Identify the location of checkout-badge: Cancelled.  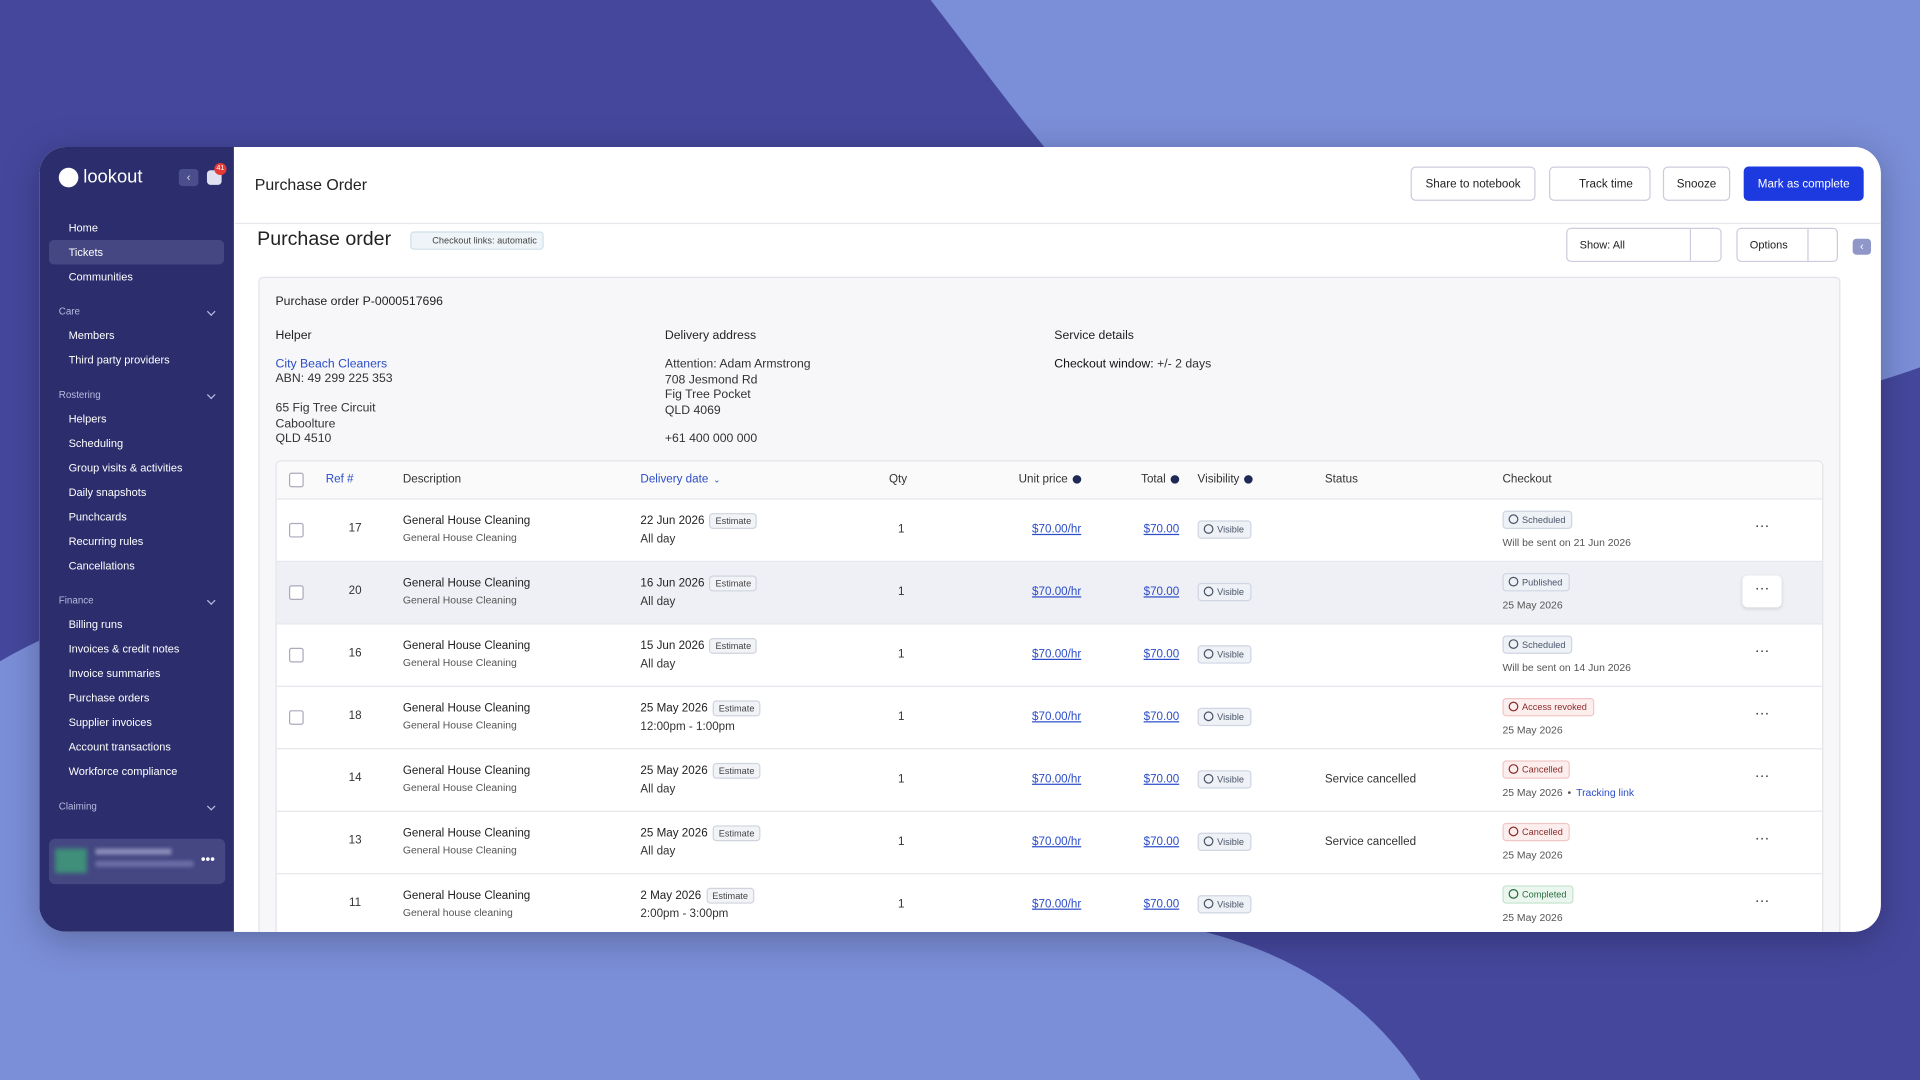
(1536, 769).